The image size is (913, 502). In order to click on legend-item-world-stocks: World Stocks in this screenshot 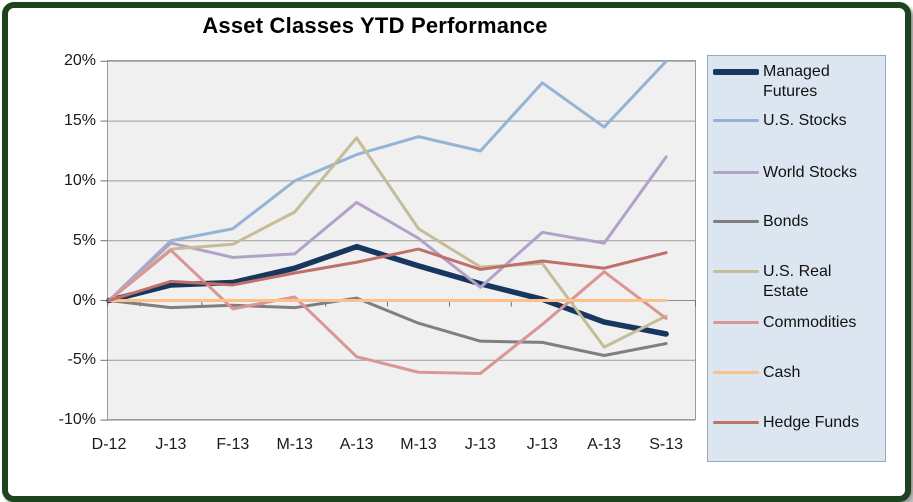, I will do `click(797, 173)`.